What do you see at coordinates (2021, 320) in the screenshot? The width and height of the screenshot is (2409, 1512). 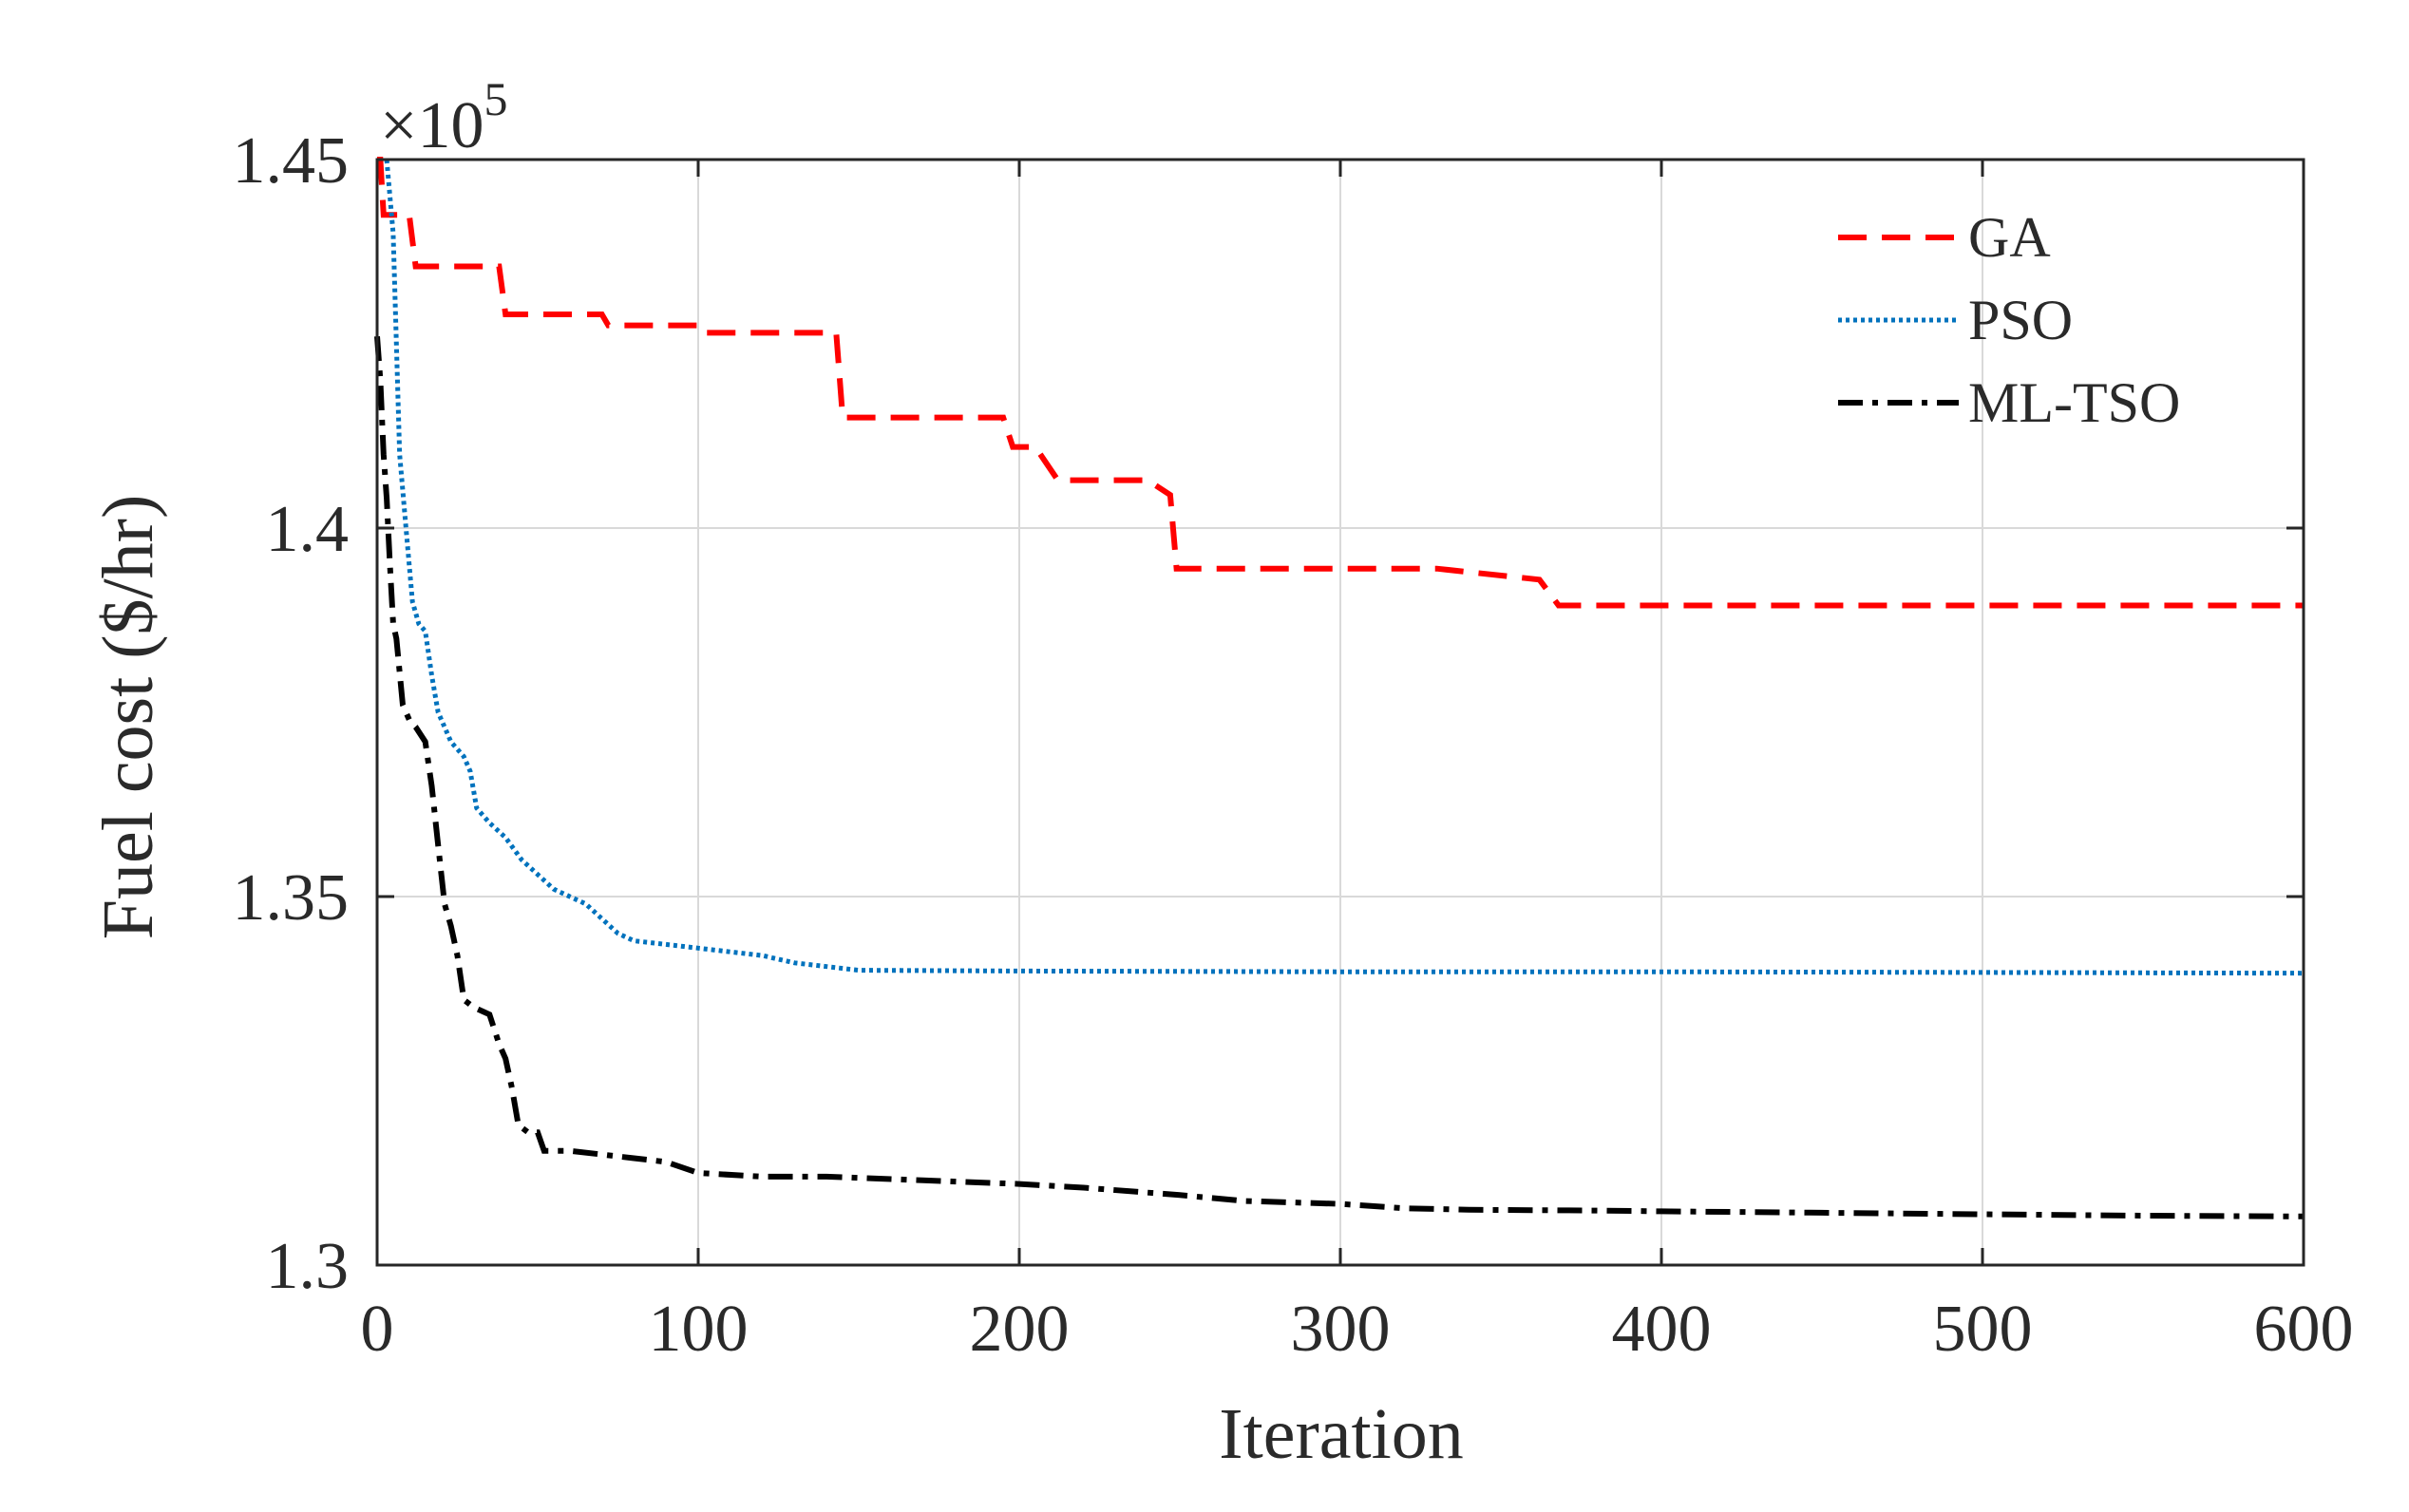 I see `legend-label-pso: PSO` at bounding box center [2021, 320].